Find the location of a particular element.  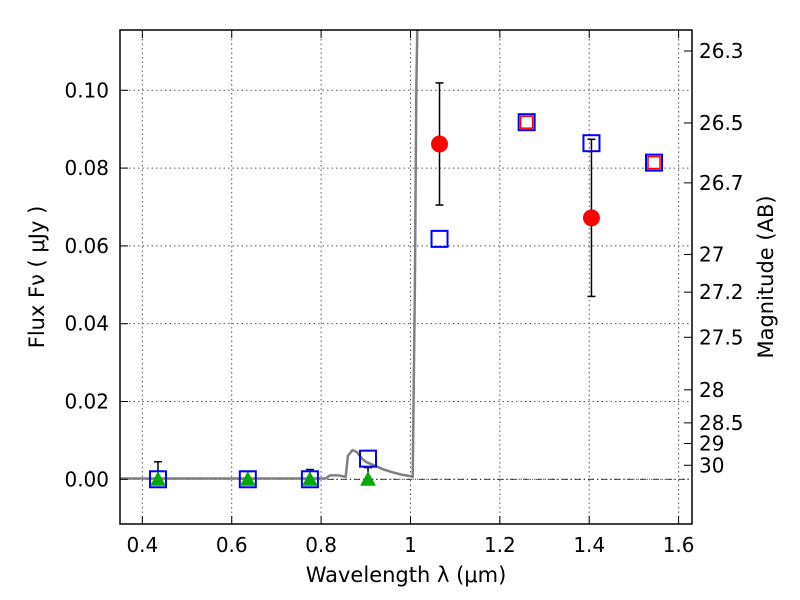

right-tick-label: 26.7 is located at coordinates (721, 183).